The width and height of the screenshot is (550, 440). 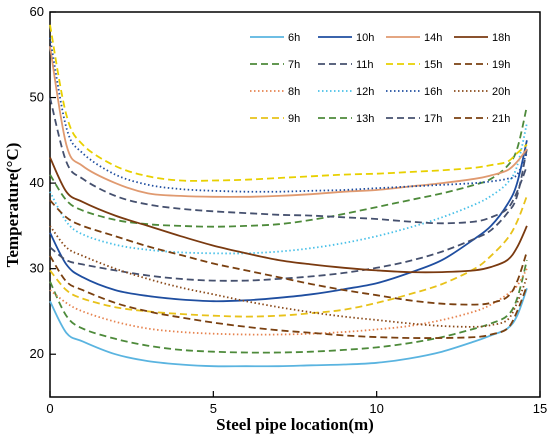 I want to click on legend-label-12h: 12h, so click(x=365, y=92).